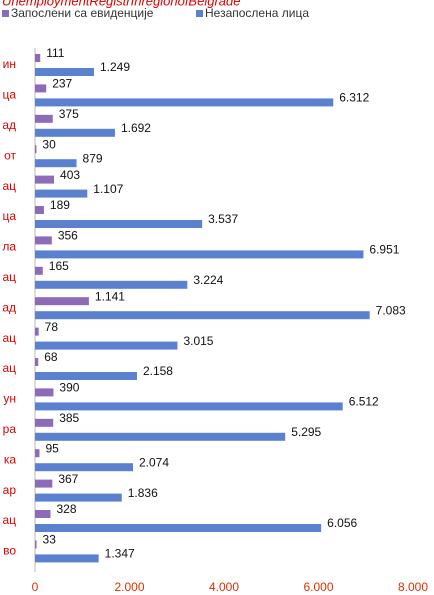 The width and height of the screenshot is (434, 595). I want to click on data-label: 68, so click(51, 357).